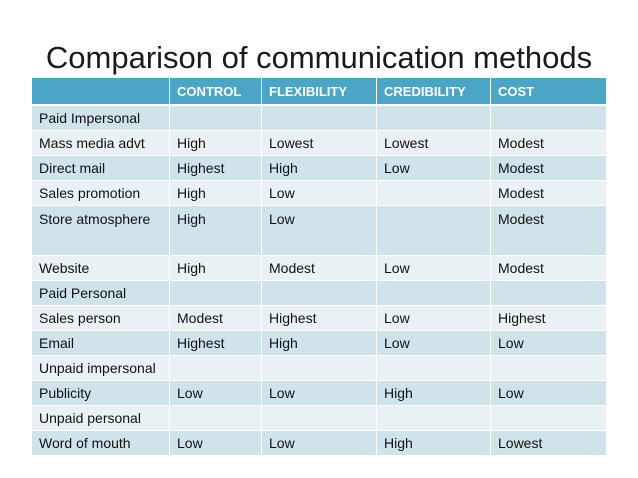  I want to click on table-row: Direct mail Highest High Low Modest, so click(319, 168).